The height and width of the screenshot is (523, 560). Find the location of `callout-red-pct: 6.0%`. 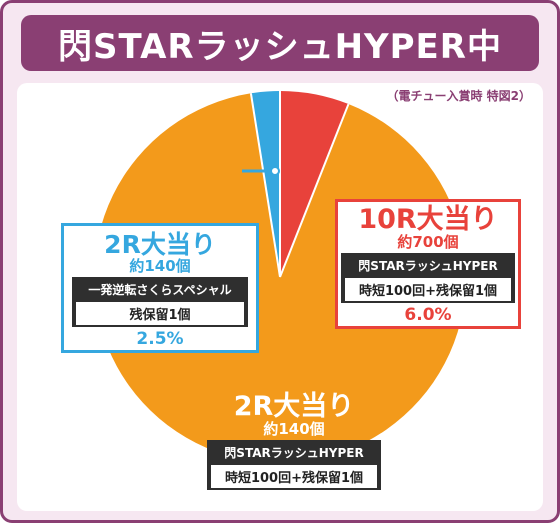

callout-red-pct: 6.0% is located at coordinates (428, 315).